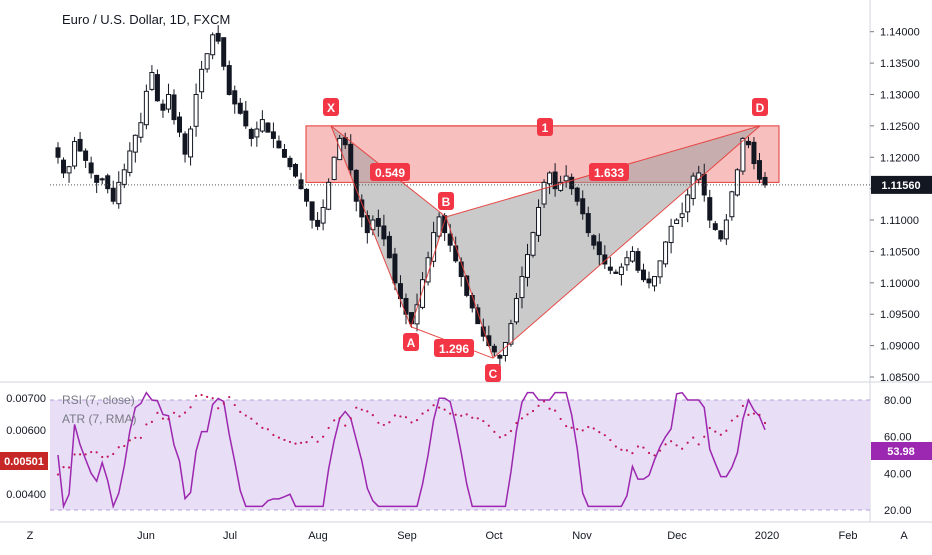  I want to click on last-price-badge: 1.11560, so click(901, 184).